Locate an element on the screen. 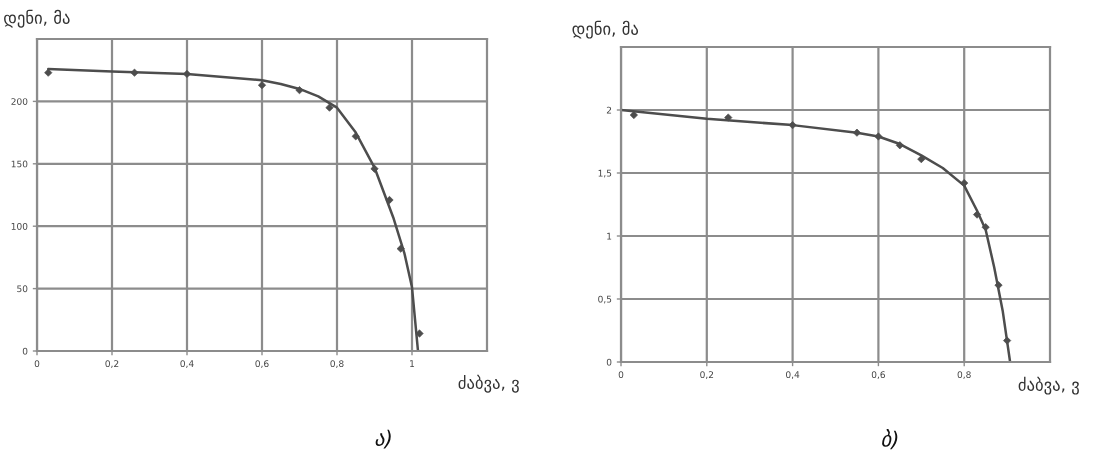 The width and height of the screenshot is (1111, 468). text: ა) is located at coordinates (383, 439).